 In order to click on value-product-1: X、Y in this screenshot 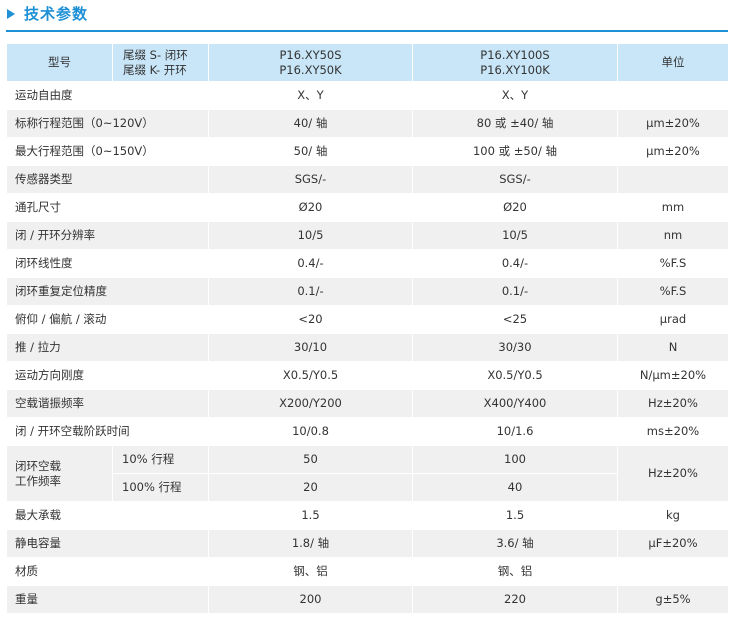, I will do `click(310, 95)`.